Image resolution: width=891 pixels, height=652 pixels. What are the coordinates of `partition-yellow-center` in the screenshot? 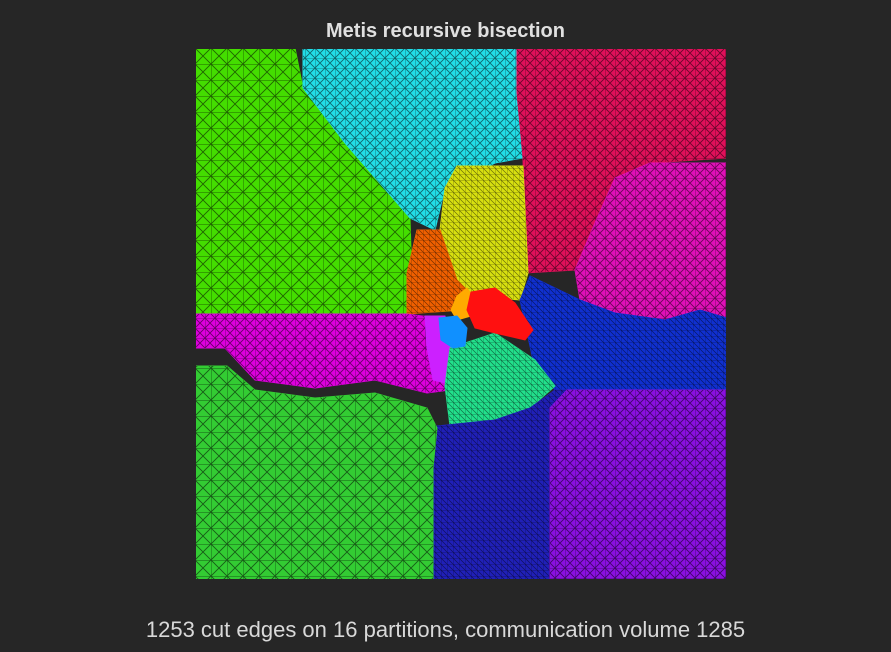 It's located at (484, 233).